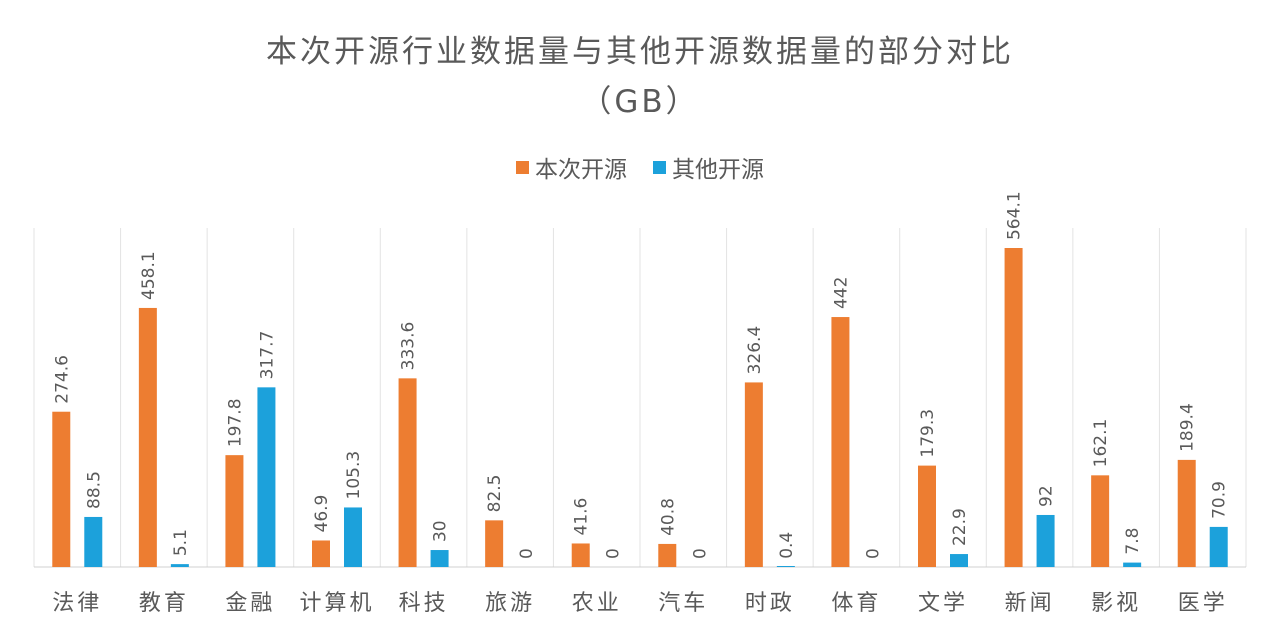 The width and height of the screenshot is (1280, 638). What do you see at coordinates (1188, 427) in the screenshot?
I see `data-label-series-1: 189.4` at bounding box center [1188, 427].